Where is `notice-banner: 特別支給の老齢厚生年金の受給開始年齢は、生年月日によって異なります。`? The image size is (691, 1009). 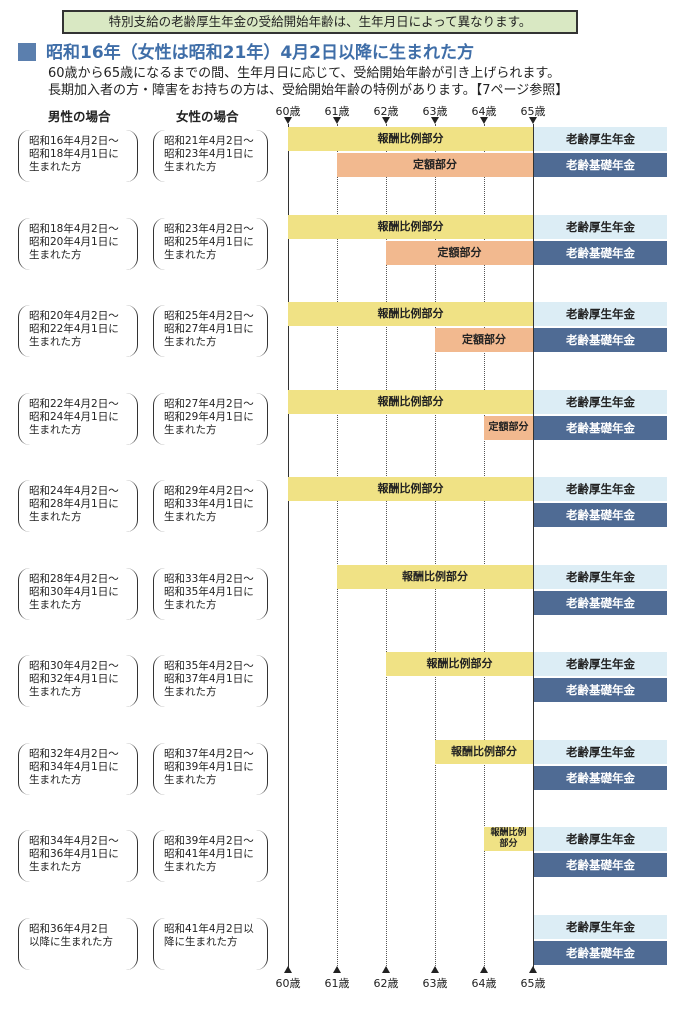
notice-banner: 特別支給の老齢厚生年金の受給開始年齢は、生年月日によって異なります。 is located at coordinates (320, 22).